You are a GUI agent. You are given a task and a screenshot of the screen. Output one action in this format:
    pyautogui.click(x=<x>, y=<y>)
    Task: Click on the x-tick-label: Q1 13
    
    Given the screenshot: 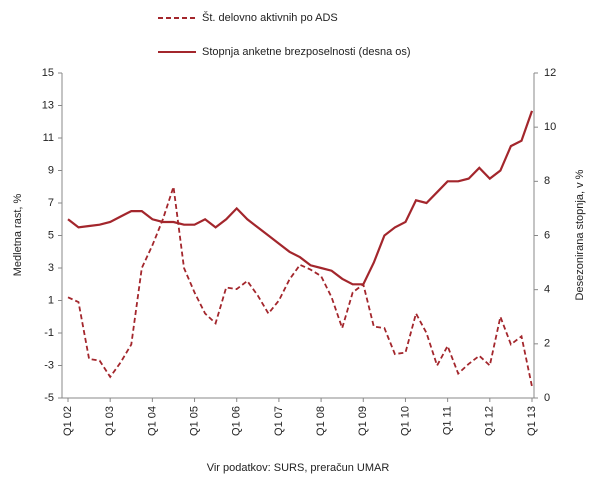 What is the action you would take?
    pyautogui.click(x=532, y=421)
    